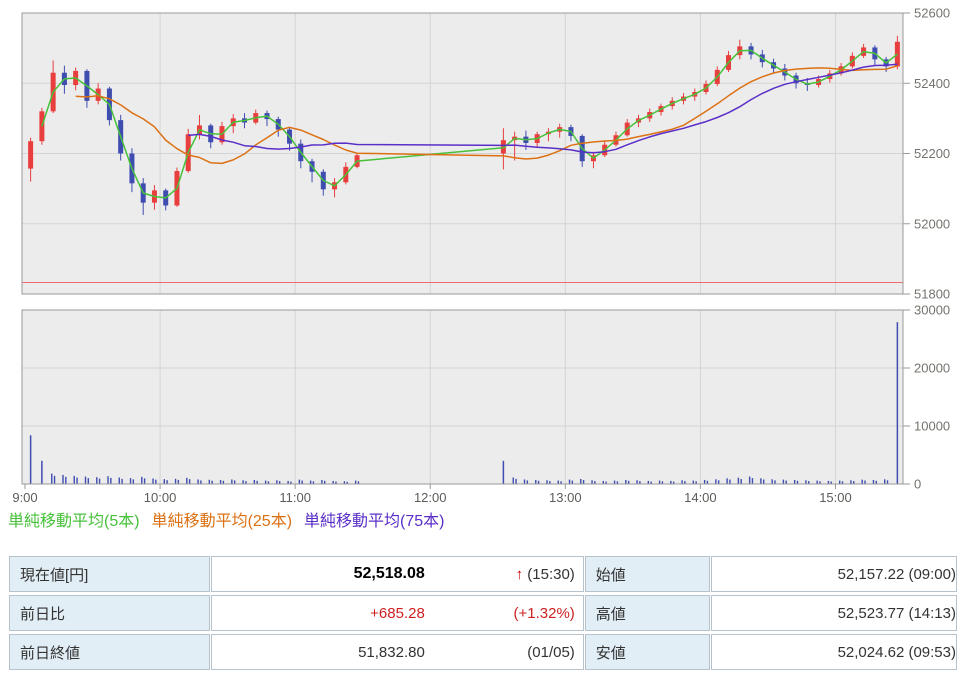 This screenshot has height=689, width=967. I want to click on svg-text: 9:00, so click(24, 497).